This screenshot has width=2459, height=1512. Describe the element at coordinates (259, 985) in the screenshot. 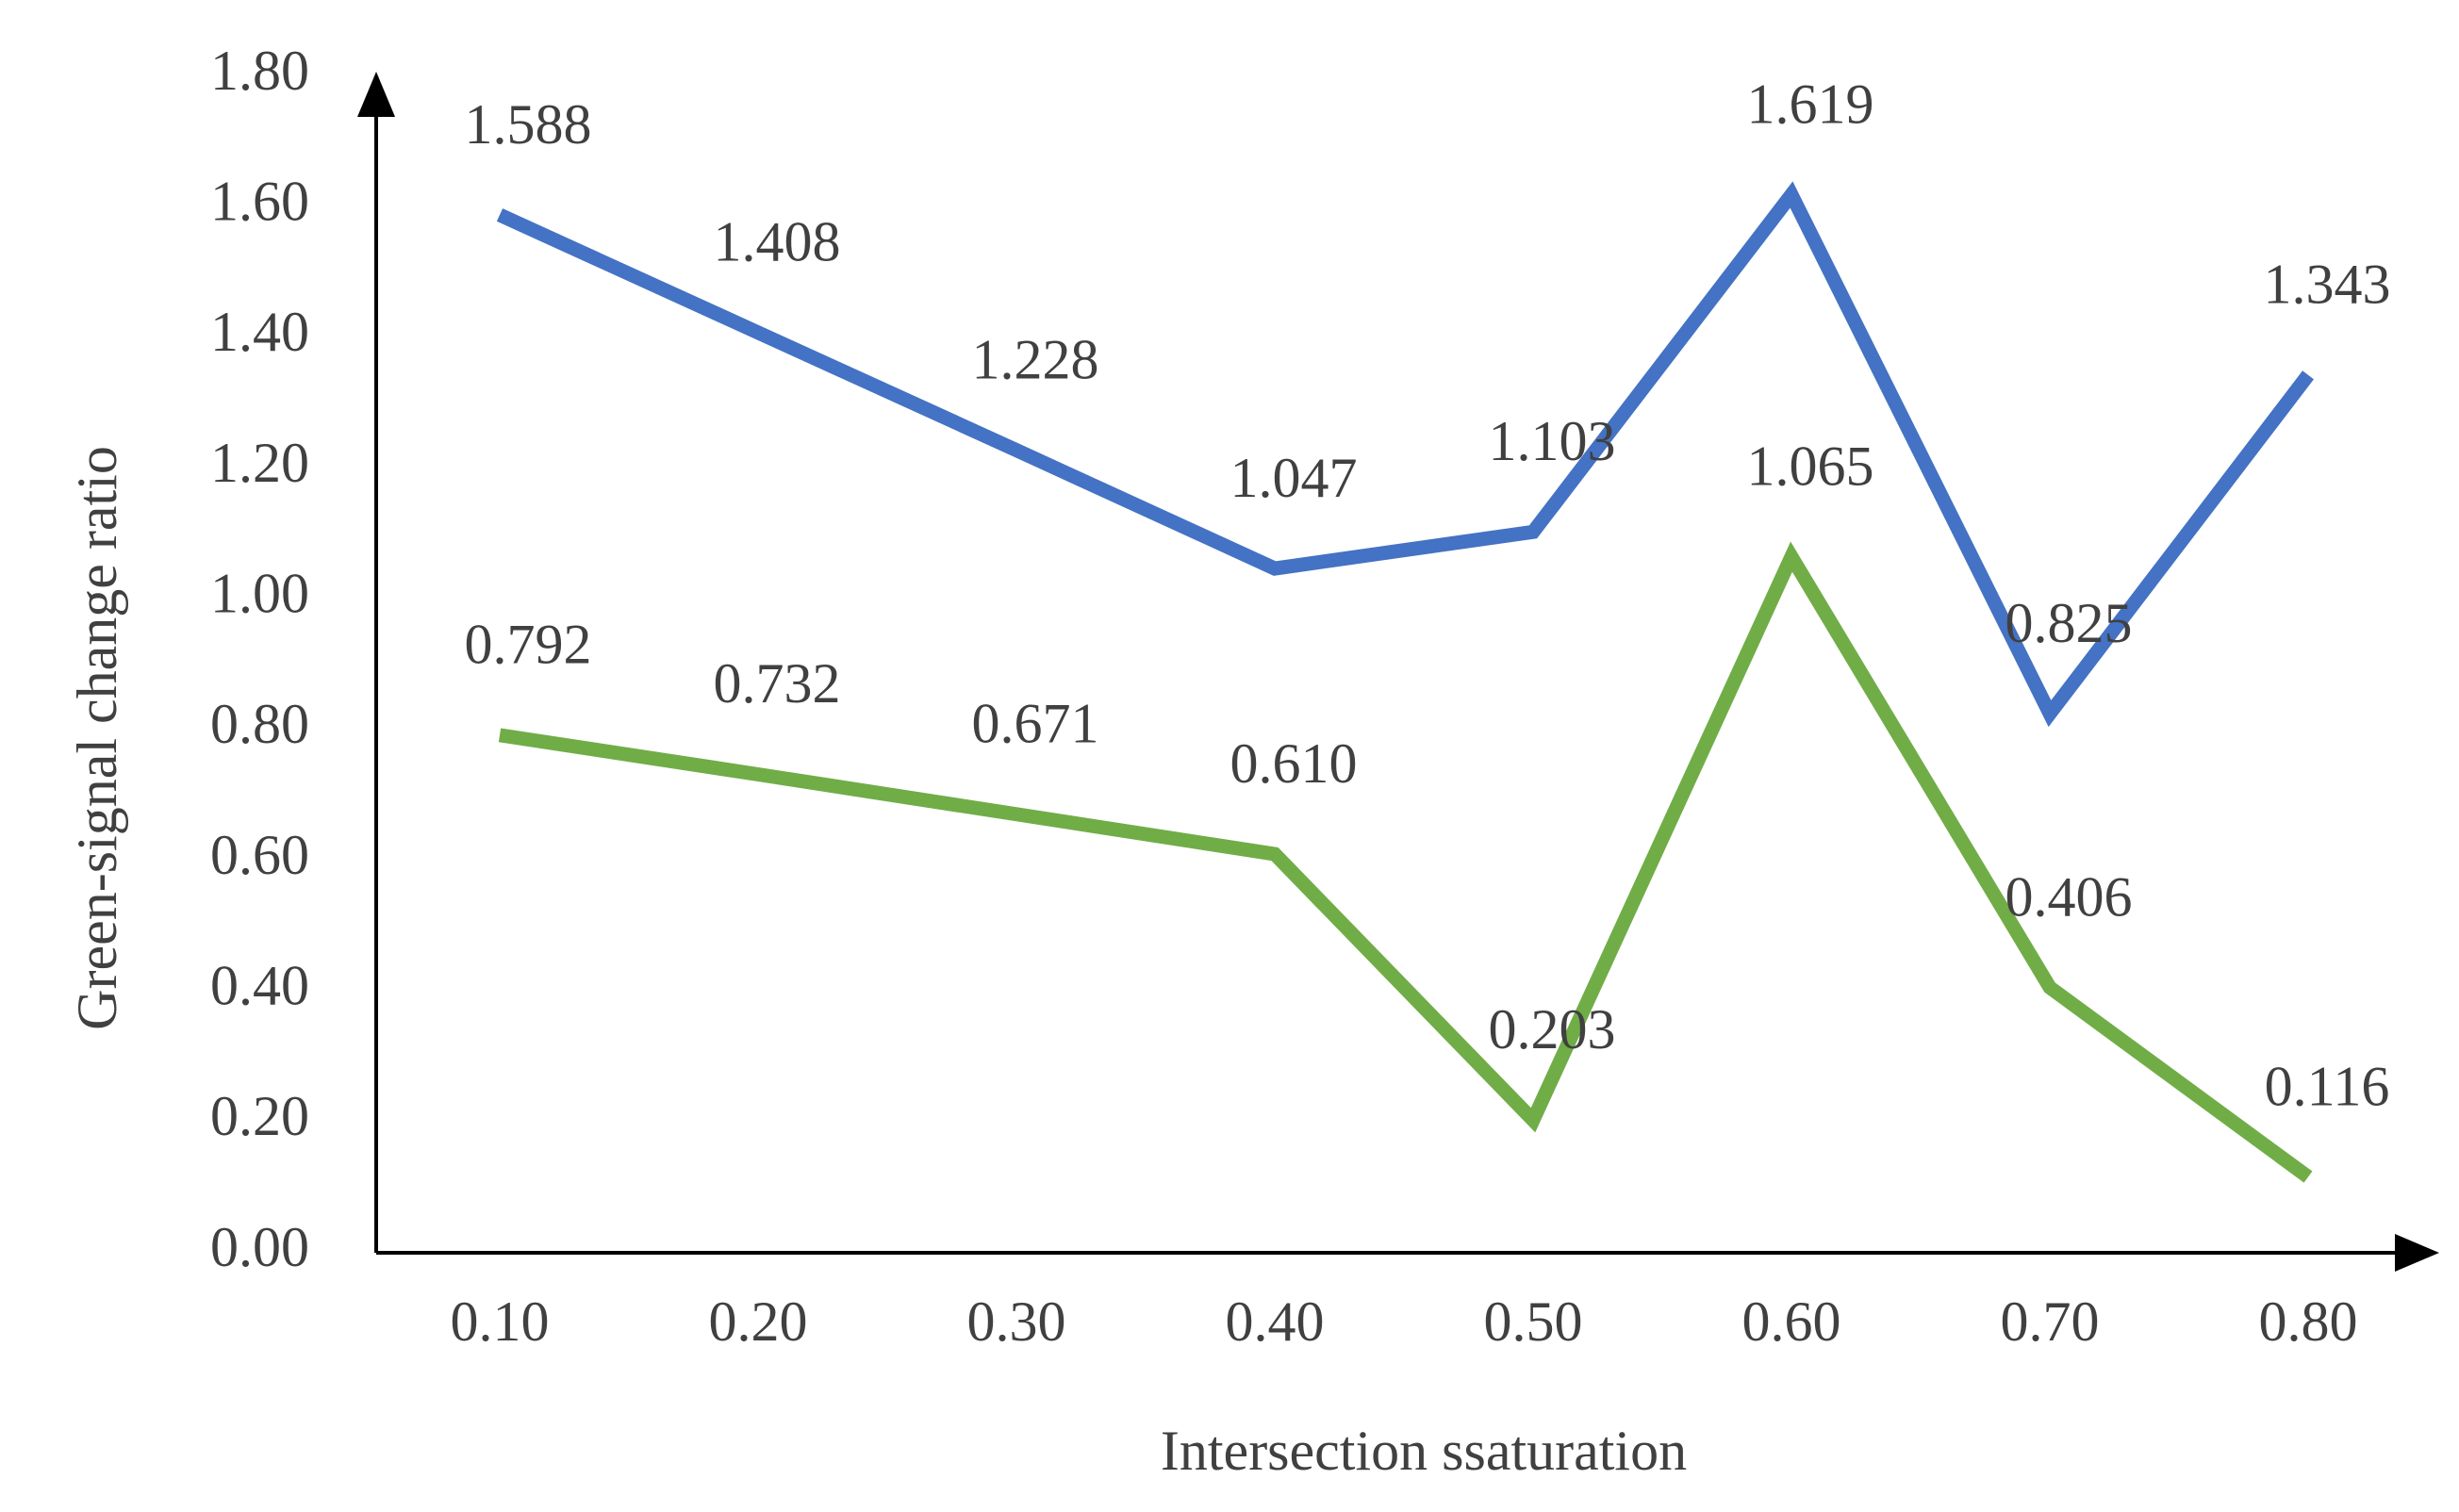

I see `y-tick-label: 0.40` at that location.